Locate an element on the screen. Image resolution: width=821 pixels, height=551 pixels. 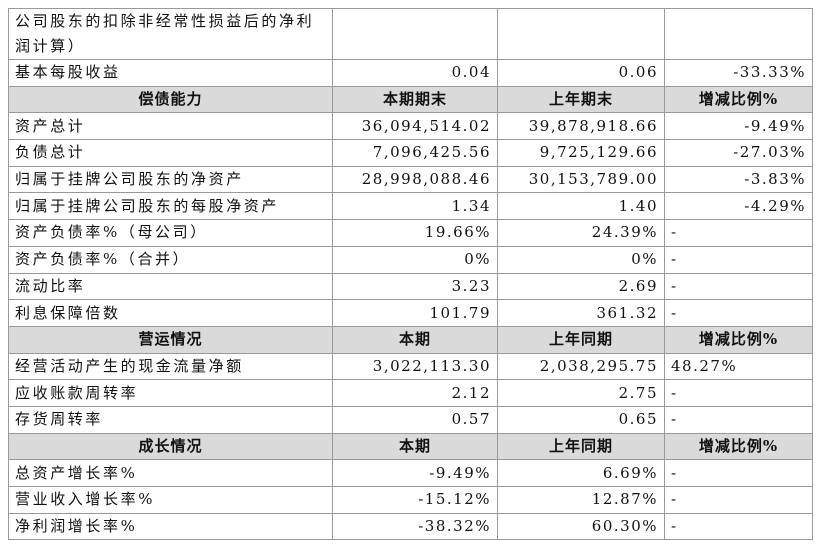
row-label: 资产总计 is located at coordinates (170, 126).